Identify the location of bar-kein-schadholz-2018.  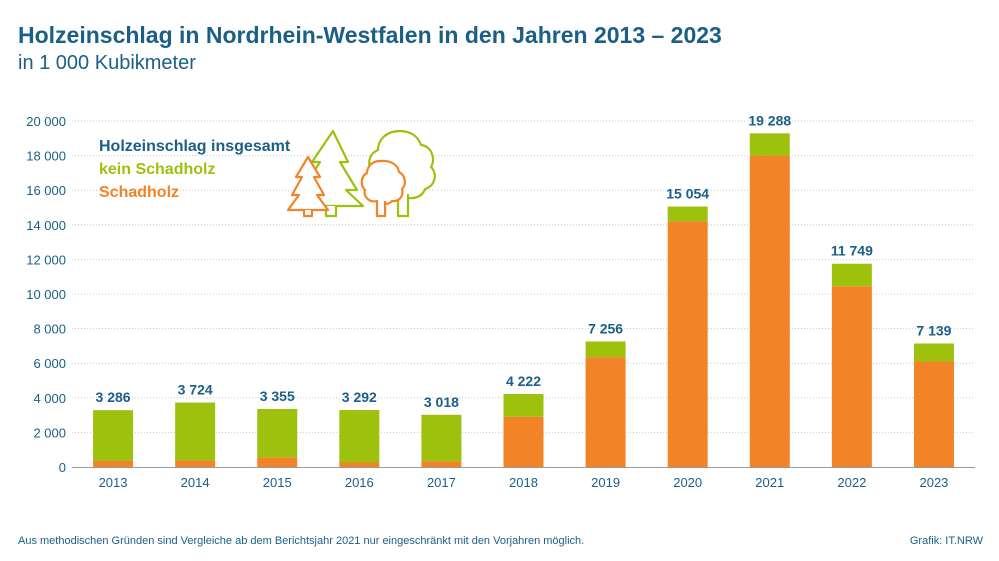
(523, 405).